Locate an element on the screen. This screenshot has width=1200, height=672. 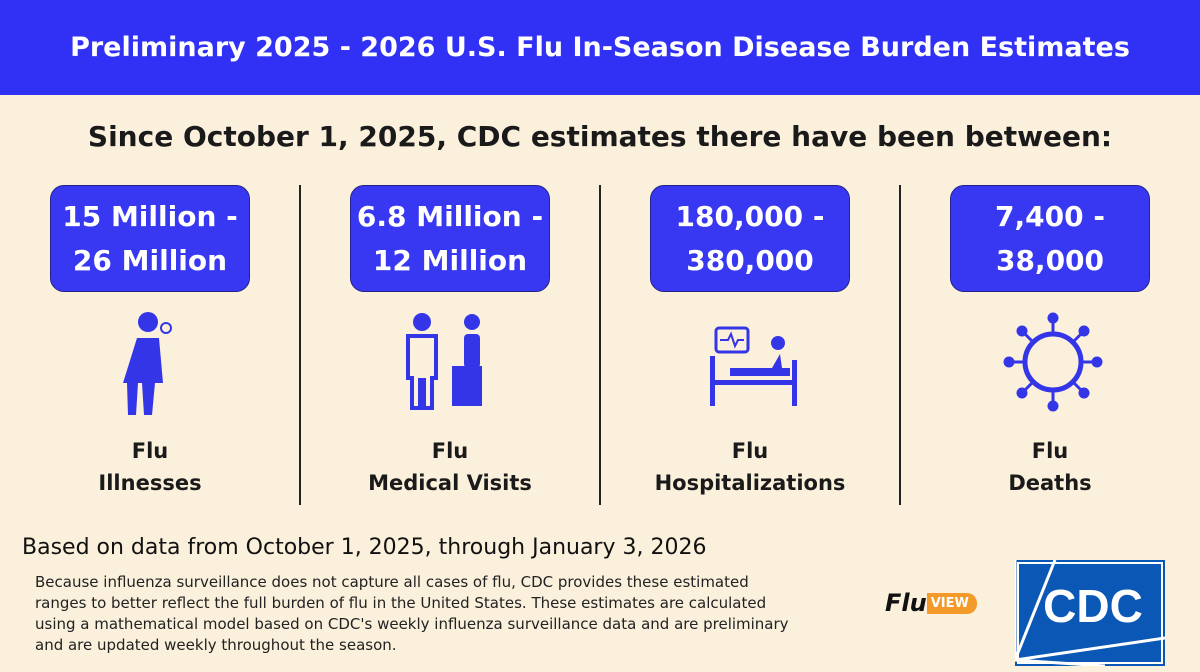
stat-column: 15 Million - 26 Million Flu Illnesses is located at coordinates (150, 345).